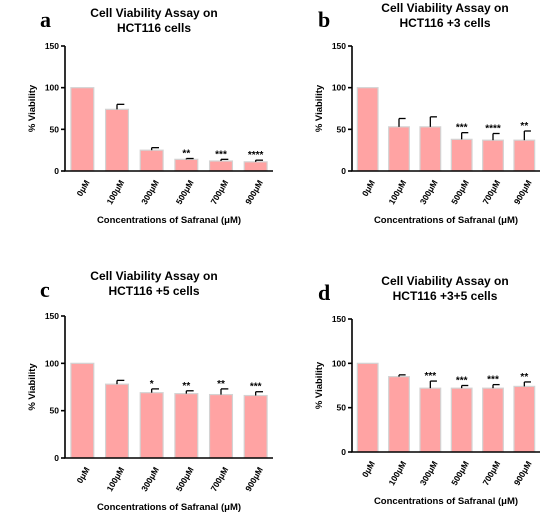  Describe the element at coordinates (153, 291) in the screenshot. I see `chart-subtitle: HCT116 +5 cells` at that location.